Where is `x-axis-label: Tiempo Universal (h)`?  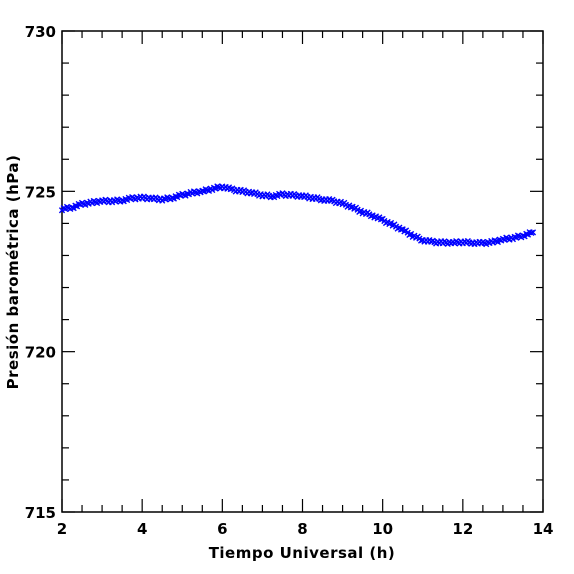 x-axis-label: Tiempo Universal (h) is located at coordinates (302, 553).